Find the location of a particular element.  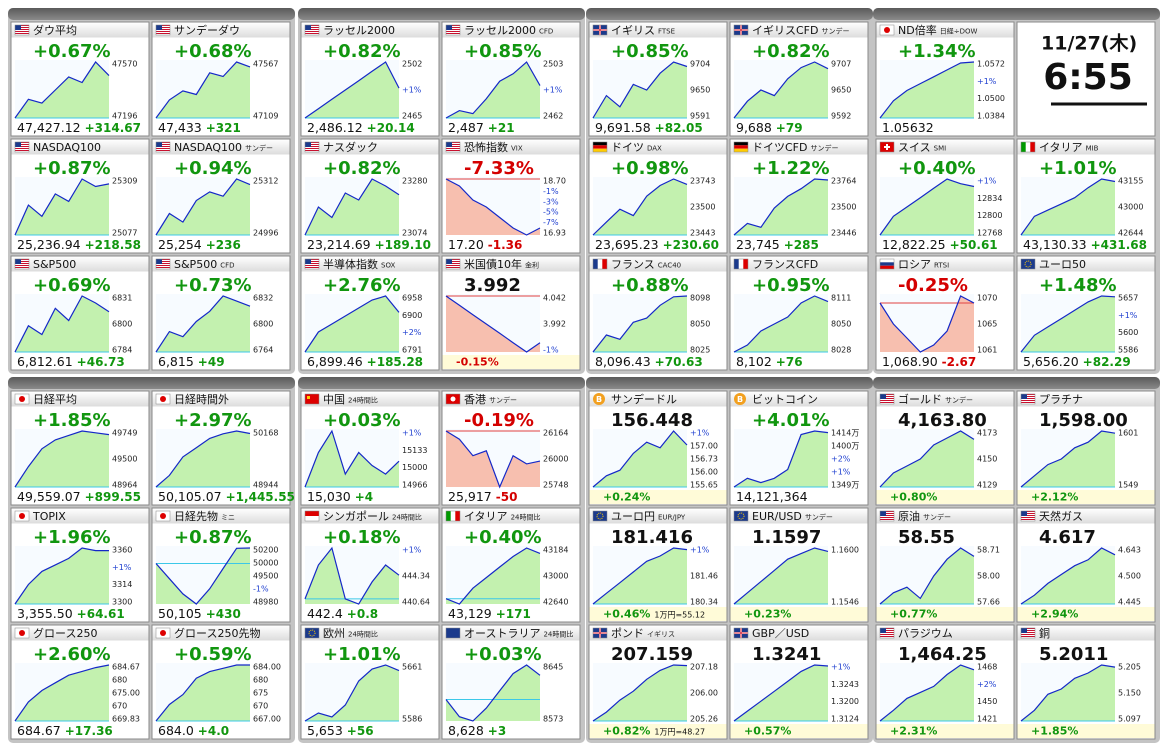

price: 14,121,364 is located at coordinates (772, 496).